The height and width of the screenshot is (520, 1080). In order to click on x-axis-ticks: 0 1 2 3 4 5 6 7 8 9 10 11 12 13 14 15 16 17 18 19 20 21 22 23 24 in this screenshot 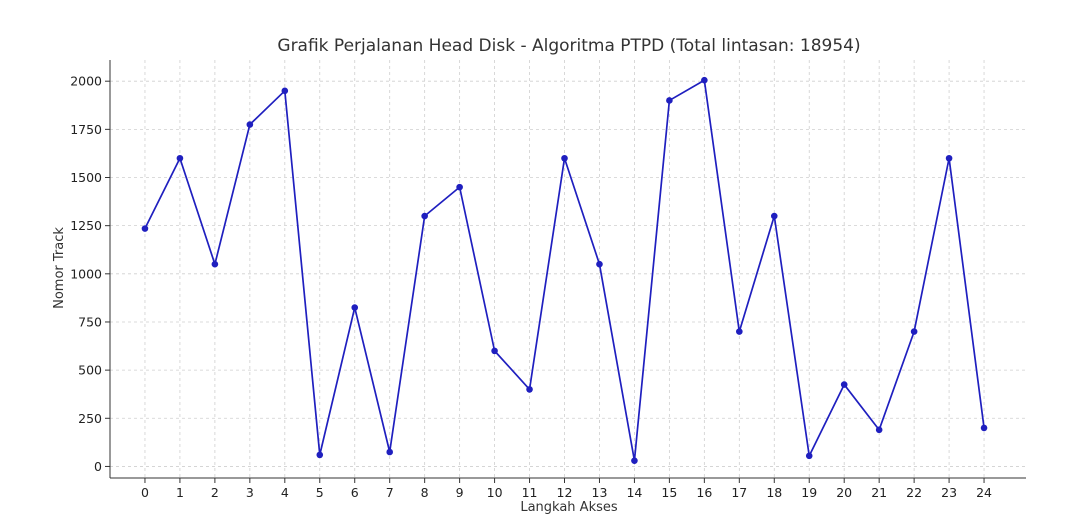, I will do `click(566, 489)`.